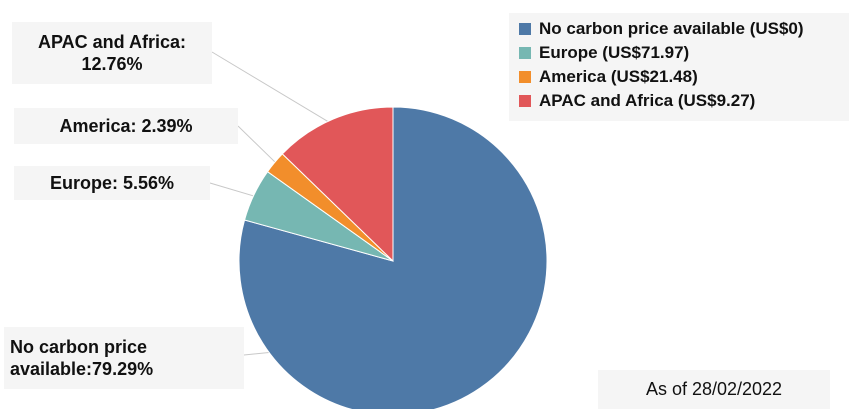  I want to click on legend-label: America (US$21.48), so click(618, 77).